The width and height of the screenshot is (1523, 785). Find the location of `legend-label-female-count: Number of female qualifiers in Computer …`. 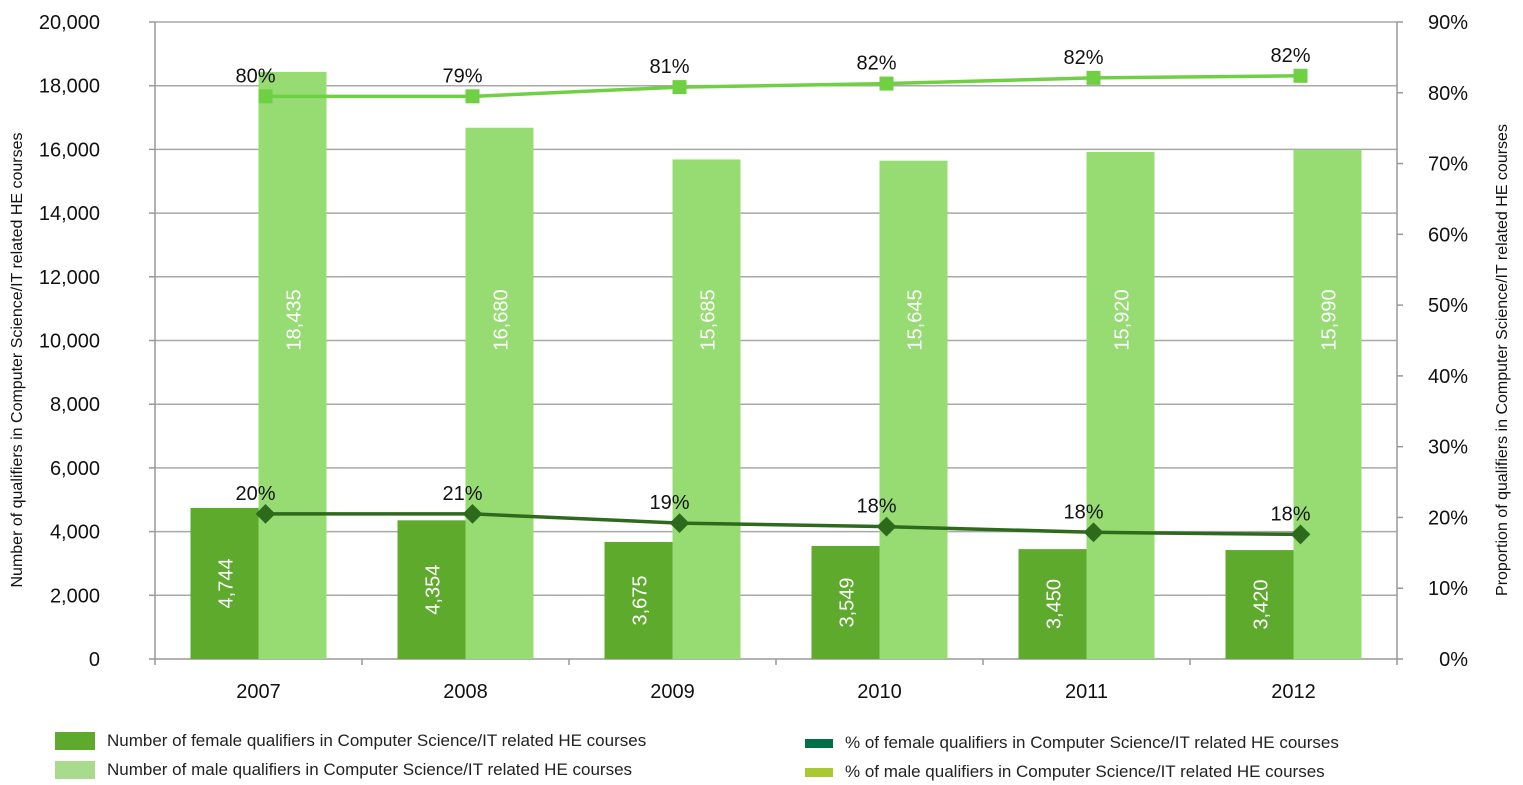

legend-label-female-count: Number of female qualifiers in Computer … is located at coordinates (377, 740).